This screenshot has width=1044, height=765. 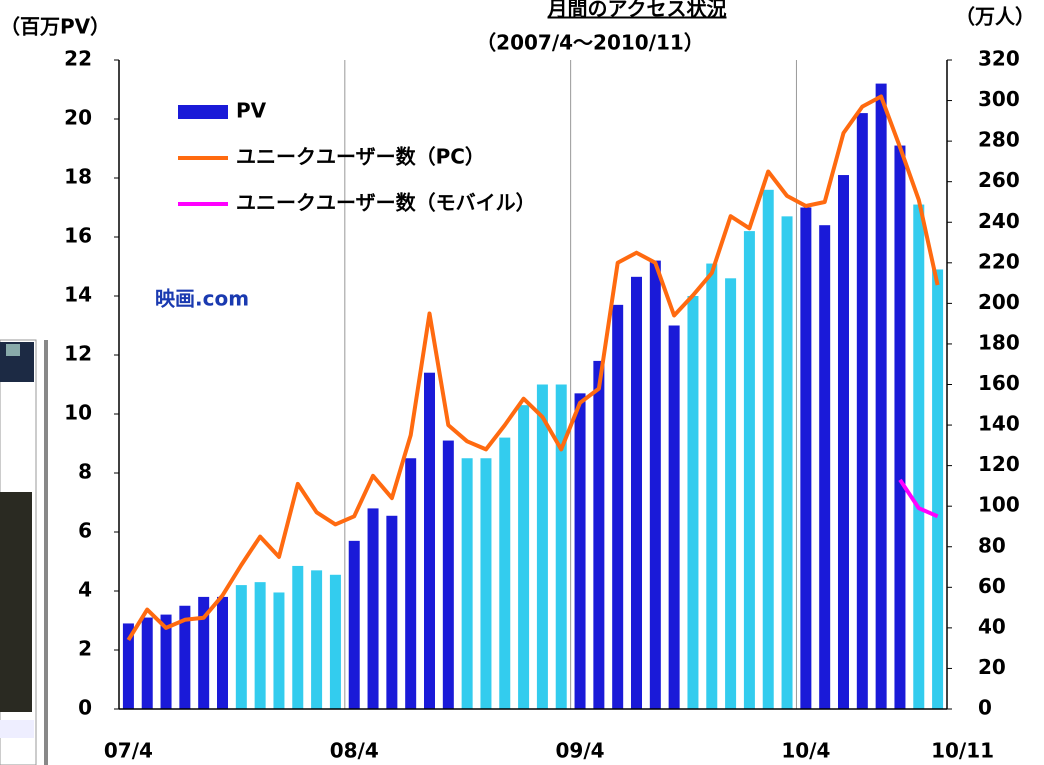 What do you see at coordinates (999, 99) in the screenshot?
I see `y2-tick-label: 300` at bounding box center [999, 99].